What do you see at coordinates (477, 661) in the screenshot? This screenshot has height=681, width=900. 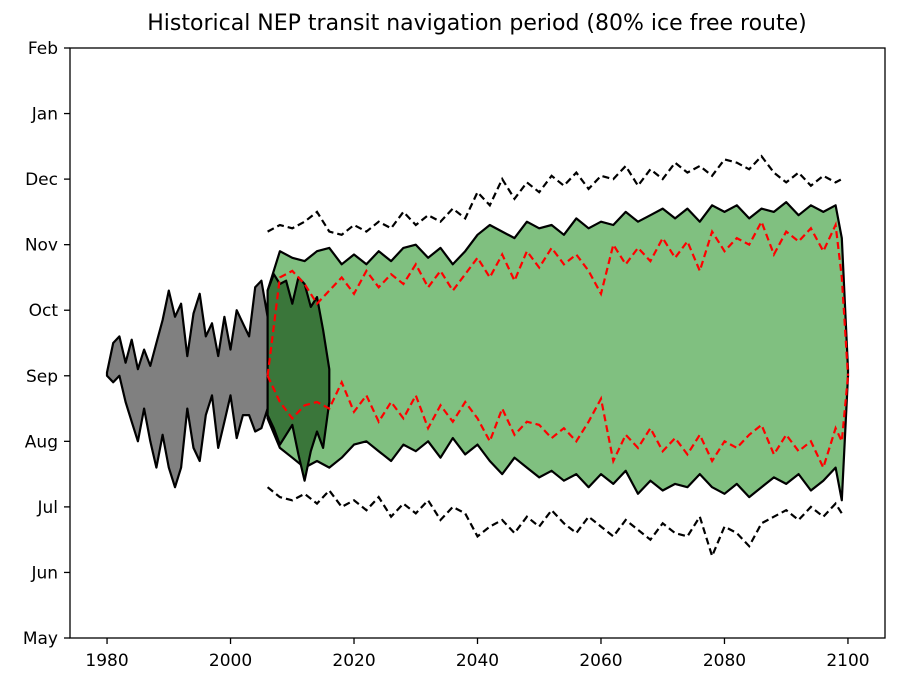 I see `x-tick-label: 2040` at bounding box center [477, 661].